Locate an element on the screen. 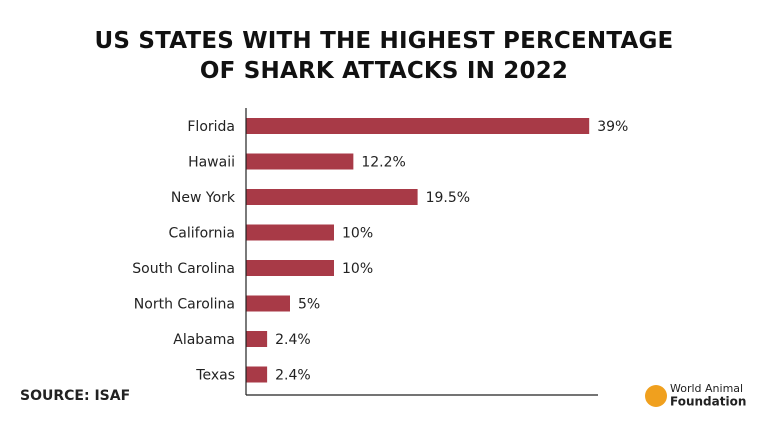  category-label: South Carolina is located at coordinates (183, 269).